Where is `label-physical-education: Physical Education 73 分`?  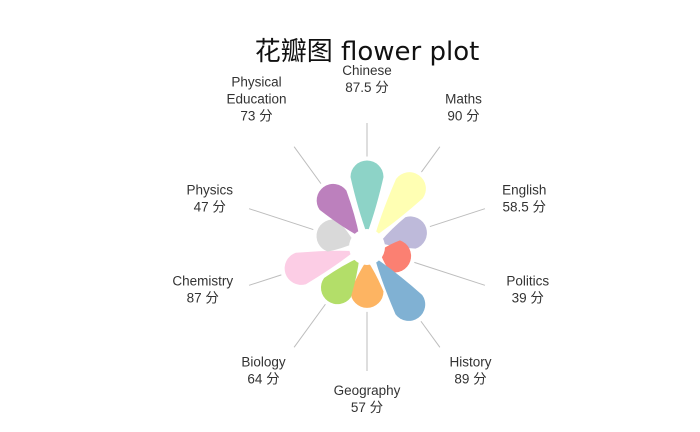
label-physical-education: Physical Education 73 分 is located at coordinates (256, 98).